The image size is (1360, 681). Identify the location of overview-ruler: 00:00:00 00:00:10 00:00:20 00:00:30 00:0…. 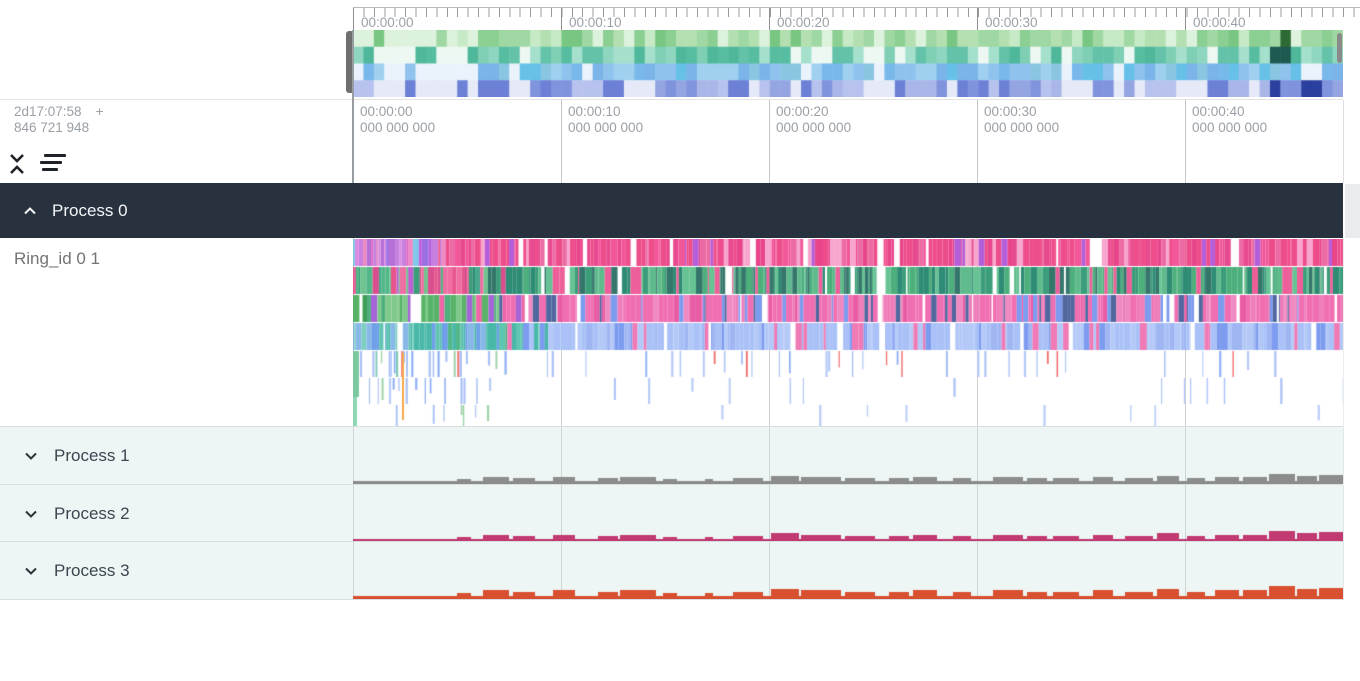
(856, 21).